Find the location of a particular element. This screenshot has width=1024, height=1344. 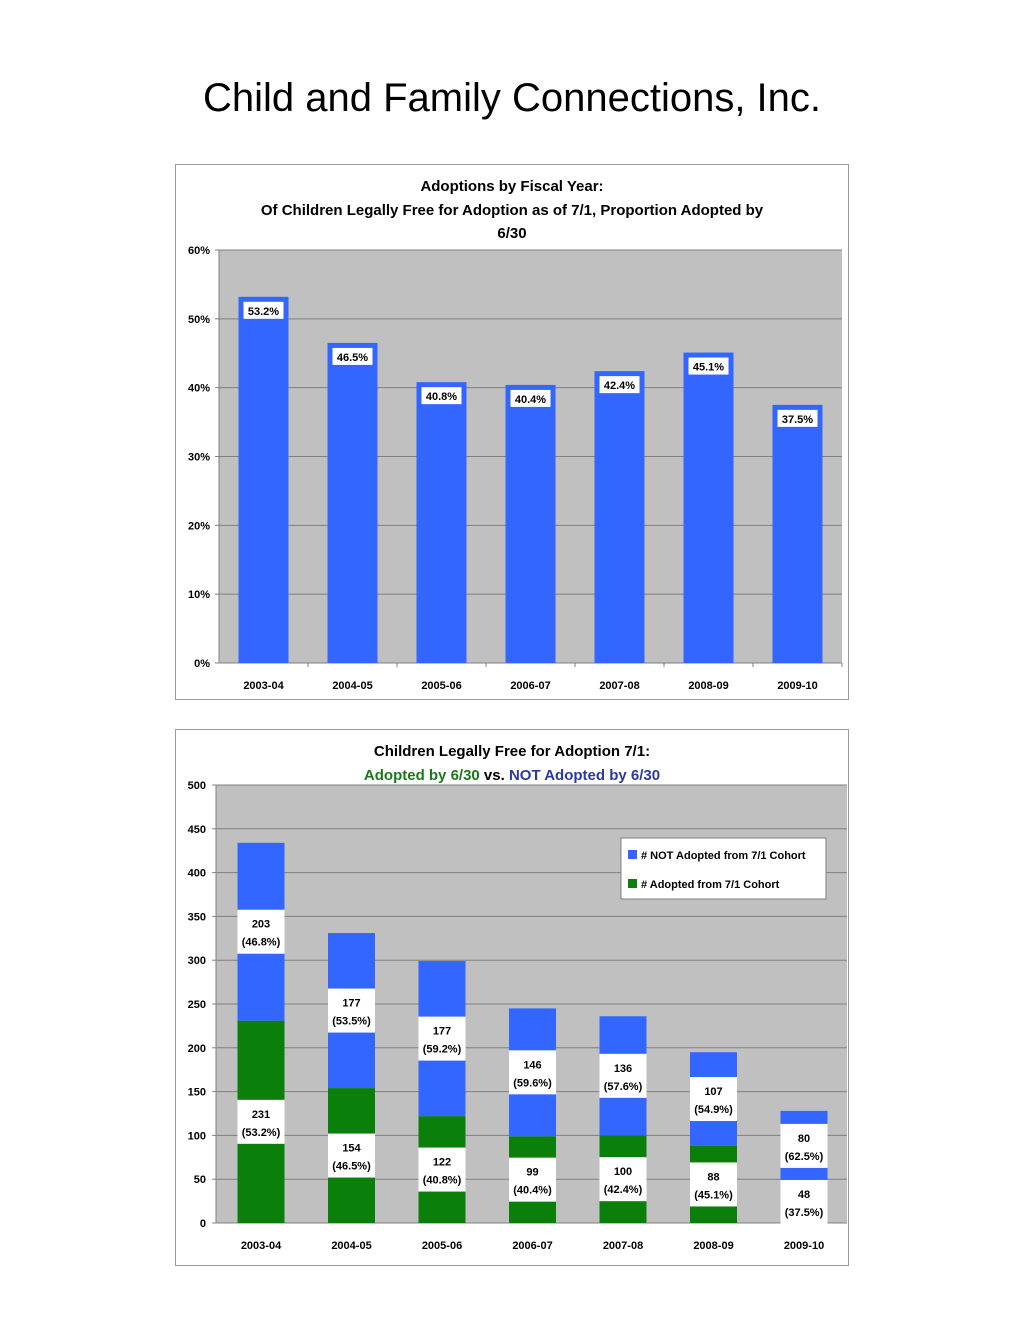

chart2-x-tick-label: 2008-09 is located at coordinates (713, 1246).